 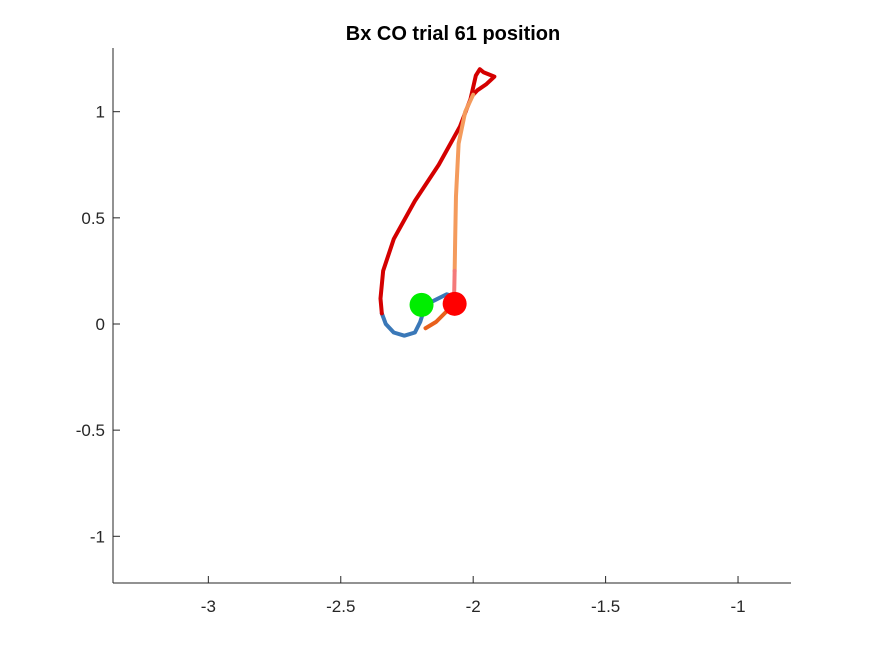 I want to click on x-tick-label: -3, so click(x=208, y=606).